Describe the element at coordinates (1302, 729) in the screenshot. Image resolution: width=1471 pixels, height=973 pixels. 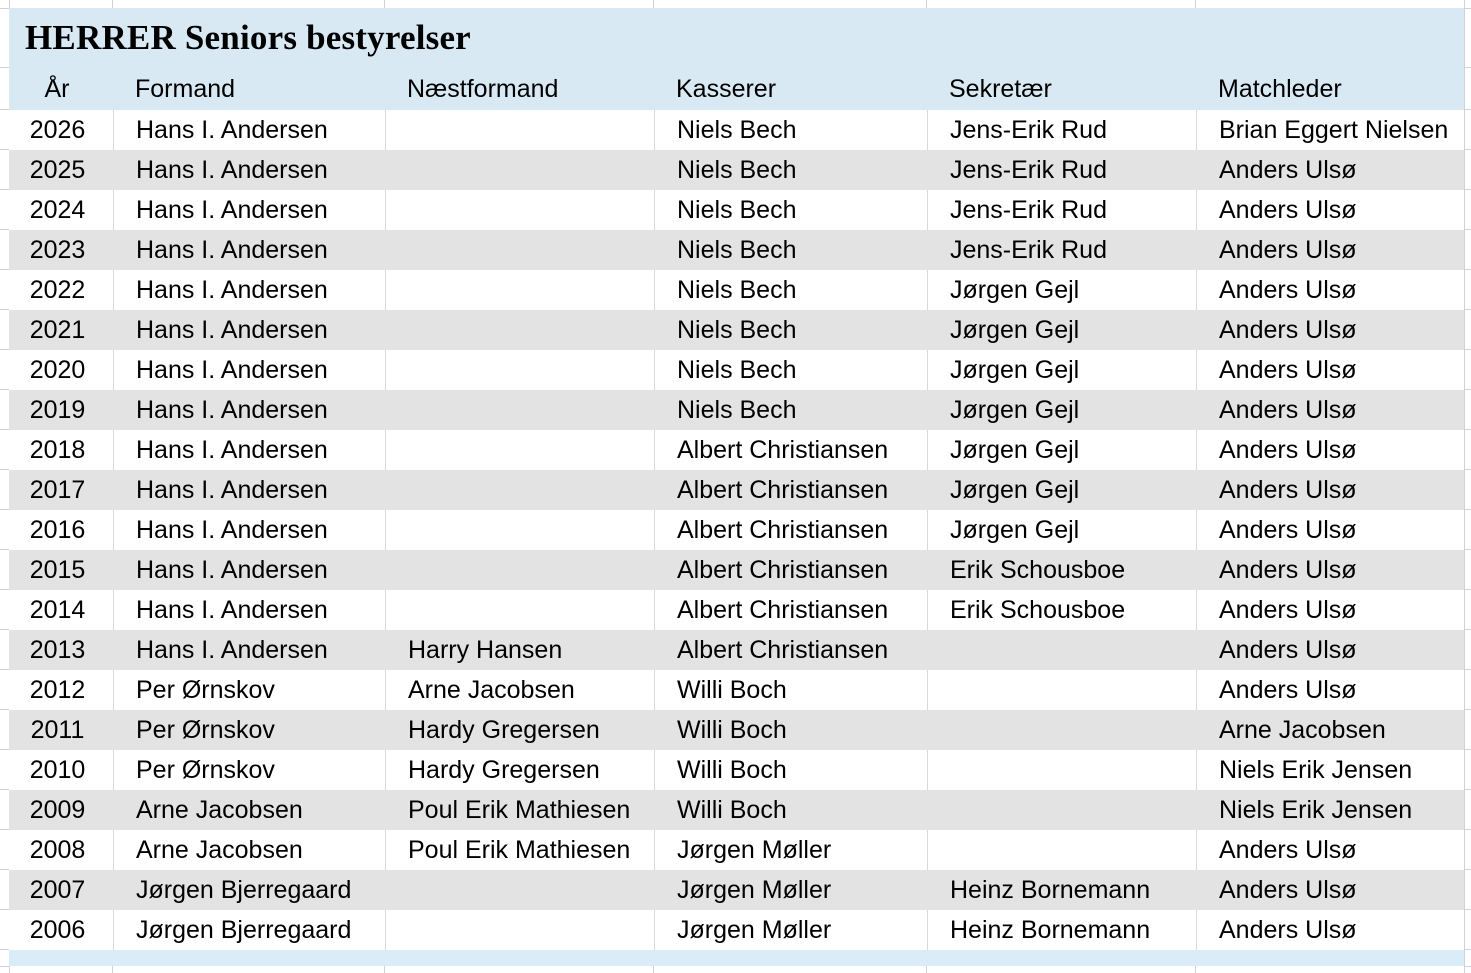
I see `cell-matchleder: Arne Jacobsen` at that location.